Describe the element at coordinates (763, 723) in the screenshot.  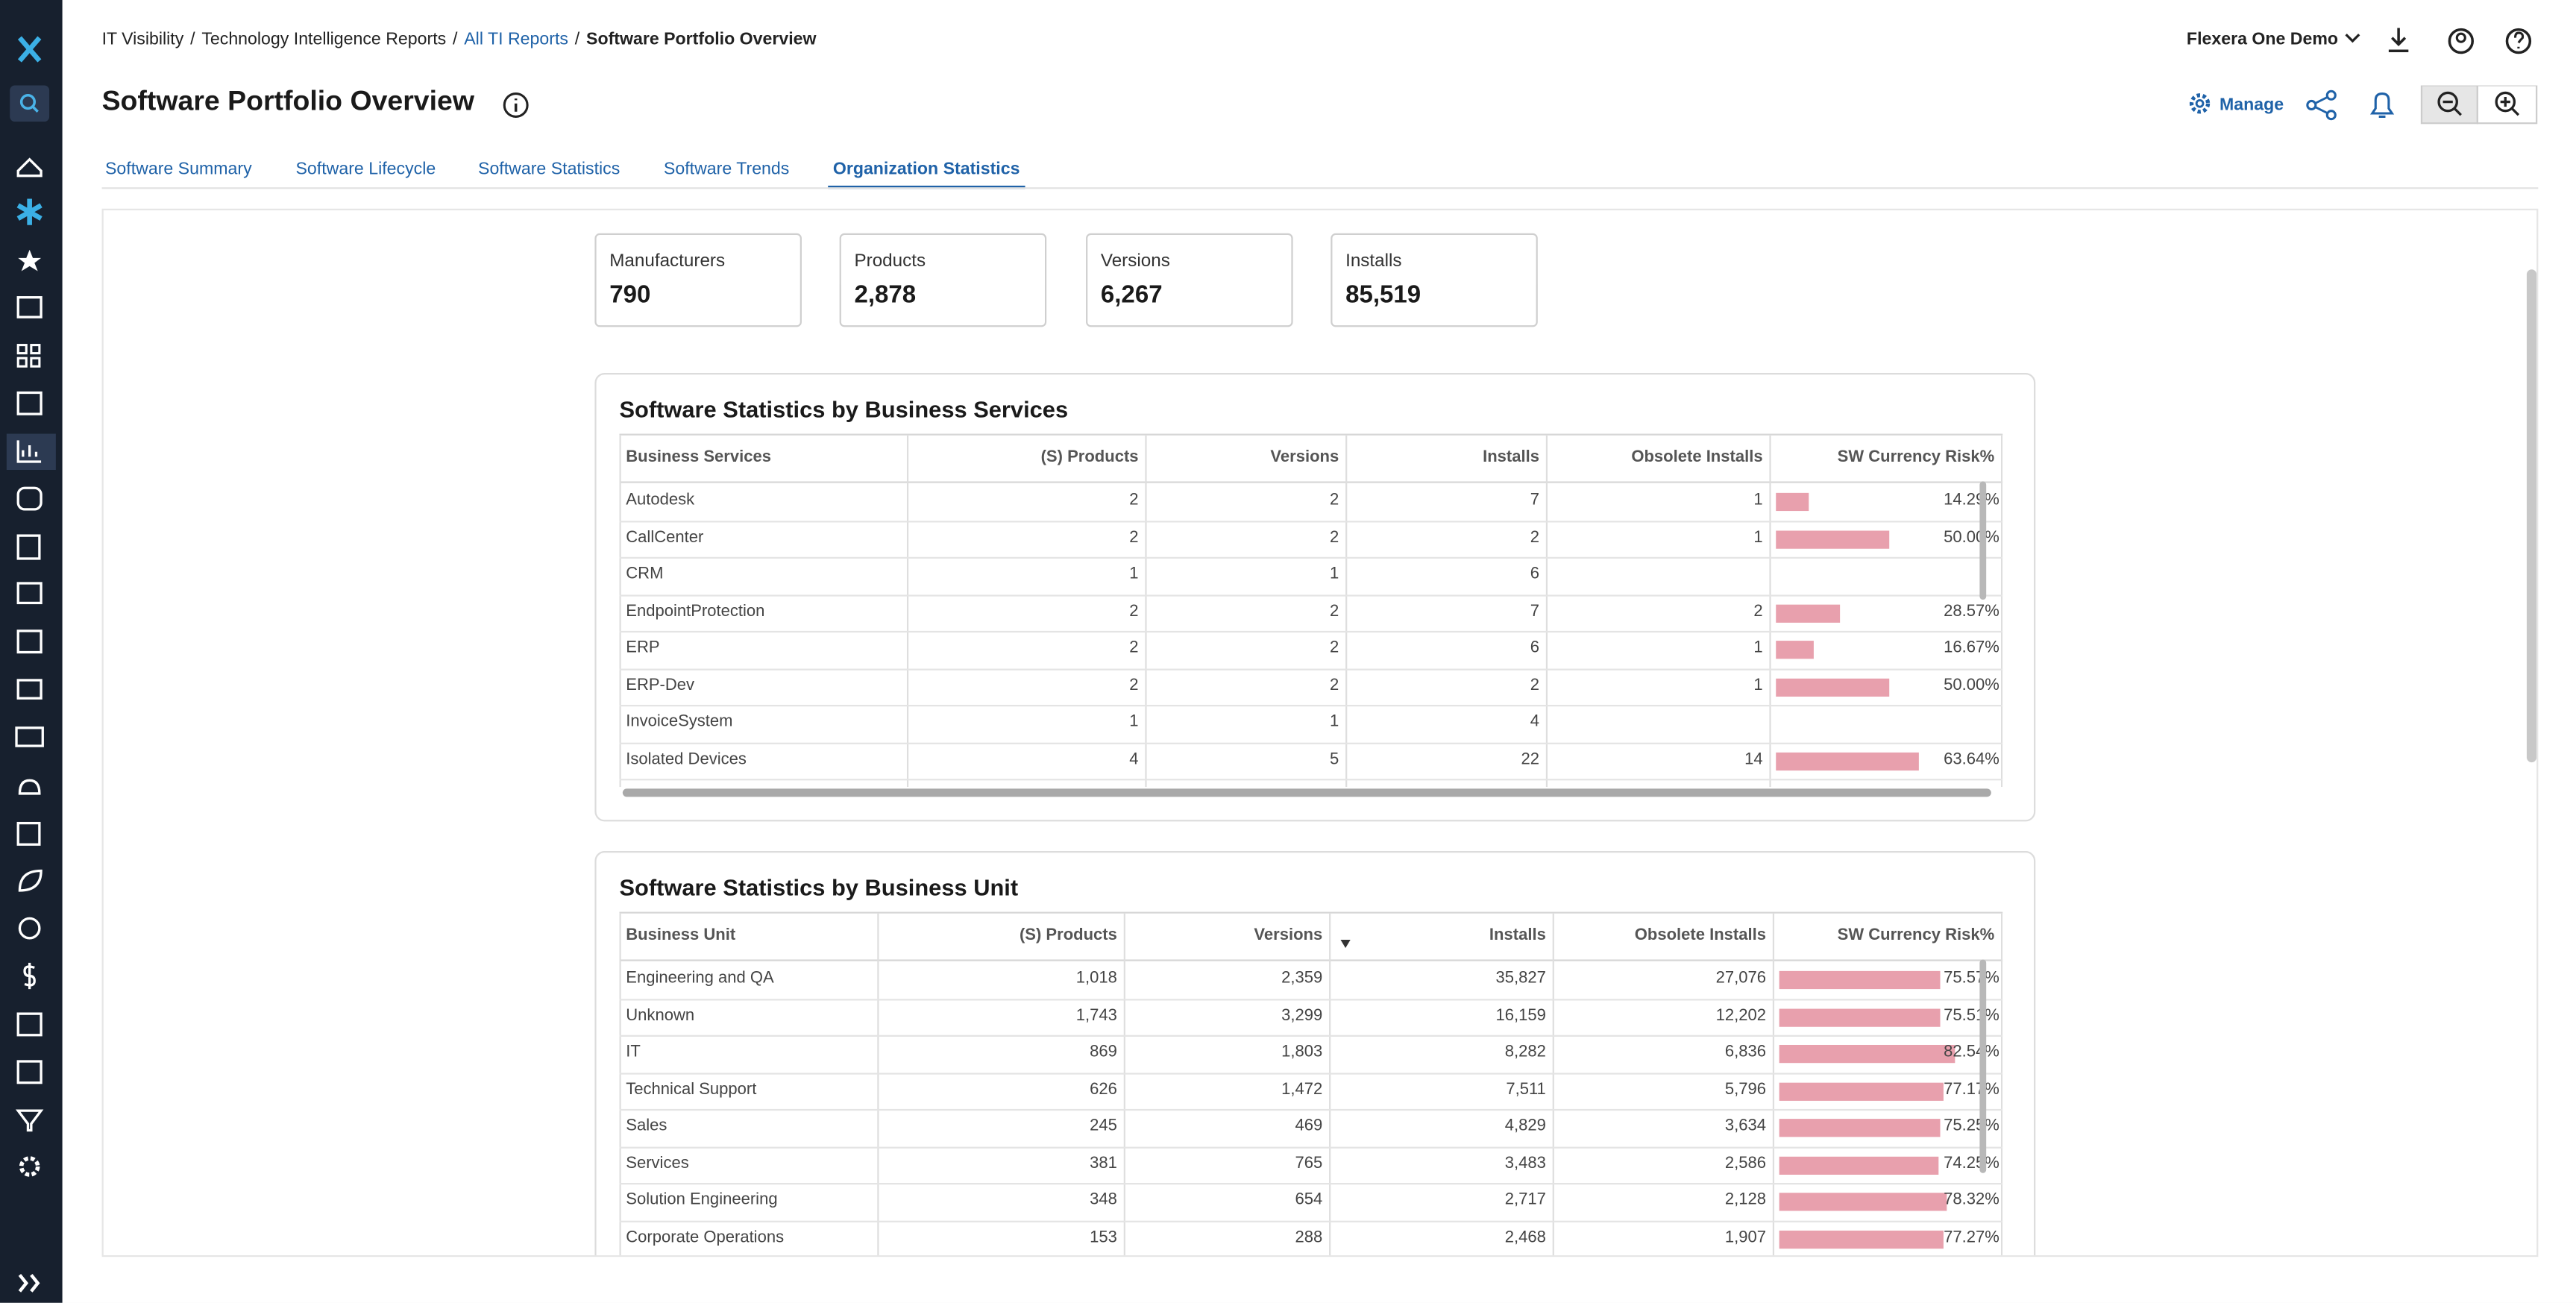
I see `table-cell: InvoiceSystem` at that location.